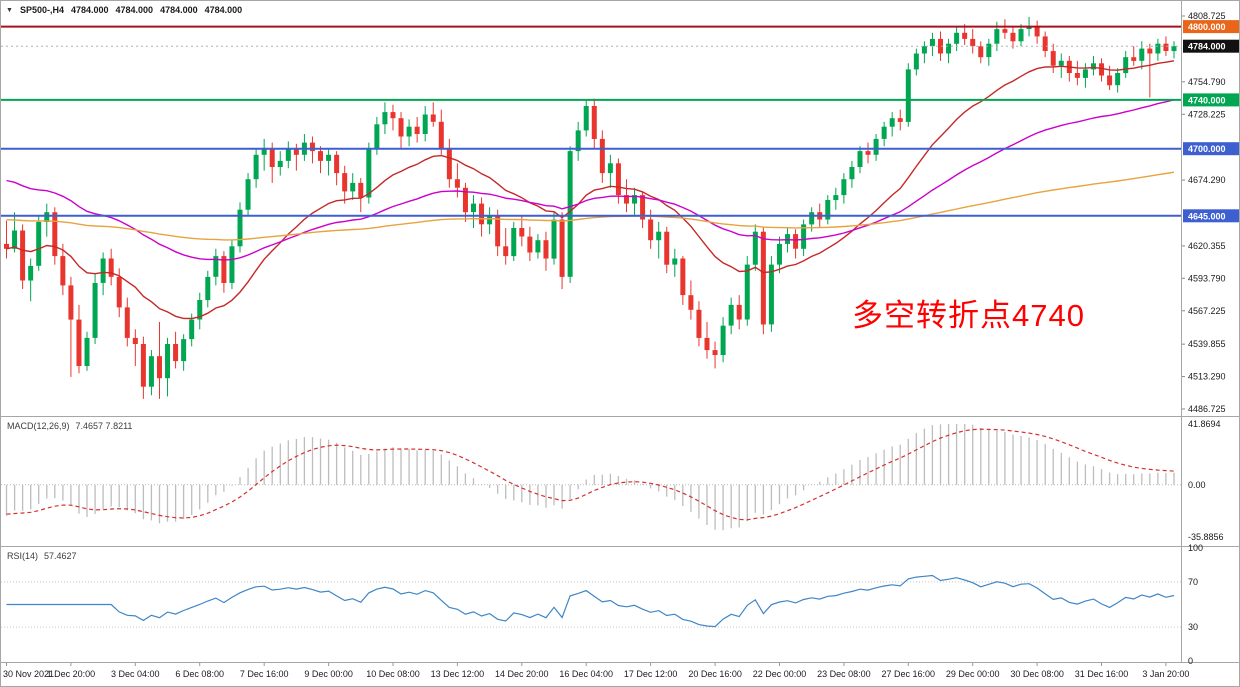  I want to click on svg-text: 27 Dec 16:00, so click(909, 674).